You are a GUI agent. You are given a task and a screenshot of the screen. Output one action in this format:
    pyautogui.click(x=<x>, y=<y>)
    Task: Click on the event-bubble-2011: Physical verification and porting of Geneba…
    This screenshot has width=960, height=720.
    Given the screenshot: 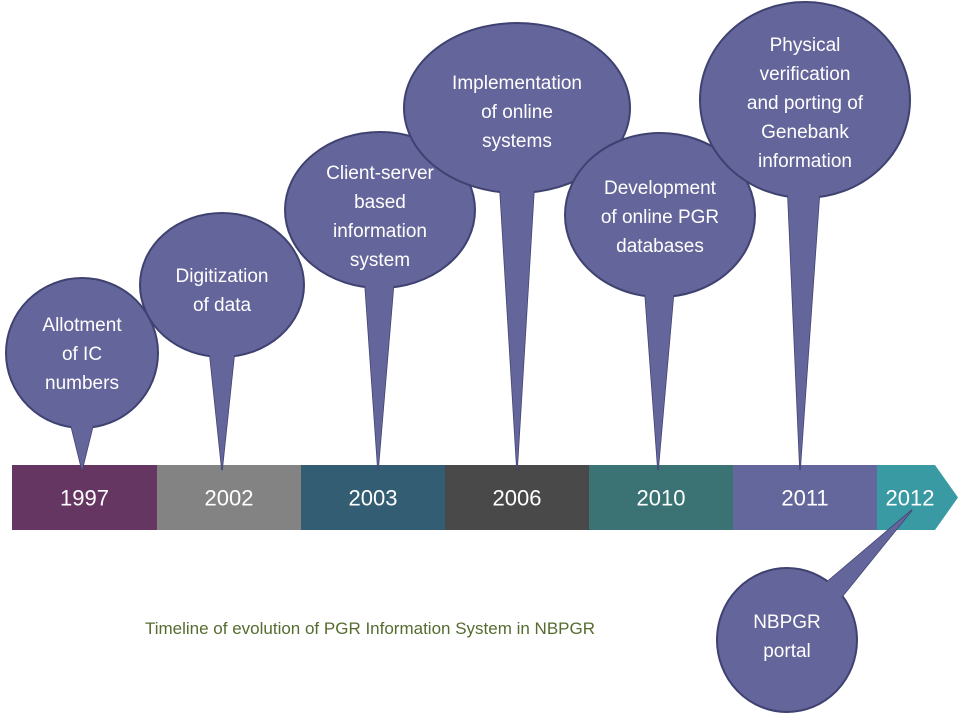 What is the action you would take?
    pyautogui.click(x=805, y=236)
    